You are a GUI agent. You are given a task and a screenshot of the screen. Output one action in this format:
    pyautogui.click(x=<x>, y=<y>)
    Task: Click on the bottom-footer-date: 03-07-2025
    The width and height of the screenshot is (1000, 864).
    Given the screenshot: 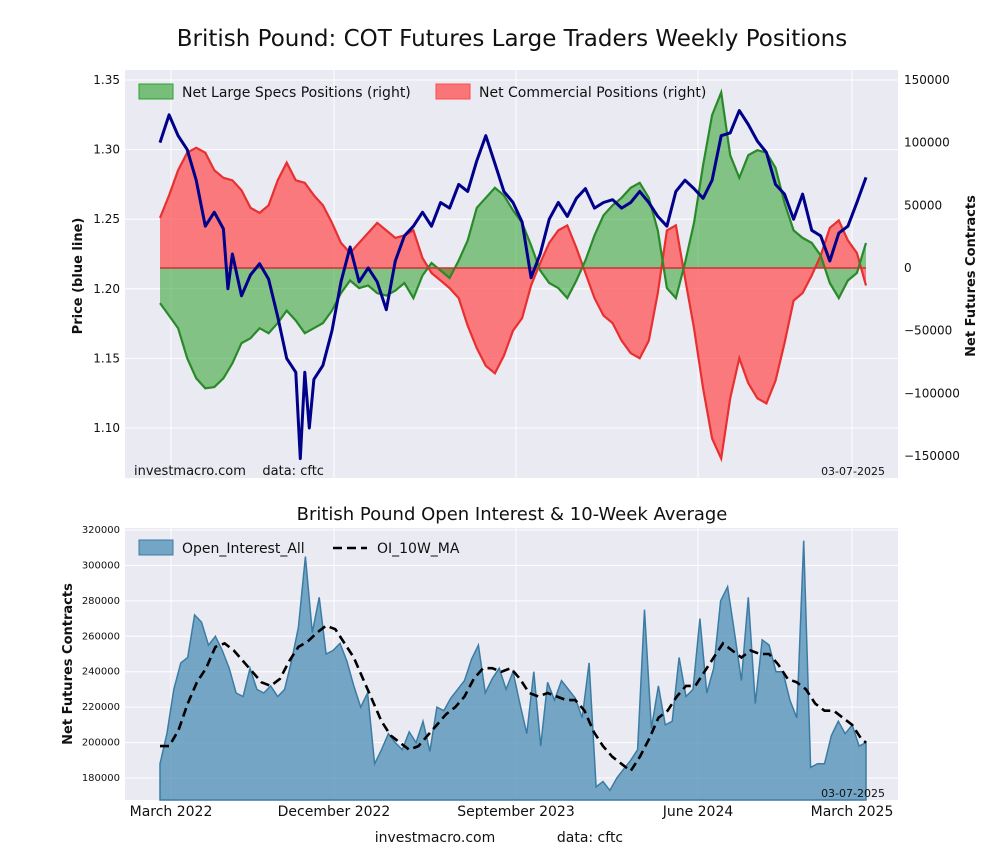 What is the action you would take?
    pyautogui.click(x=853, y=793)
    